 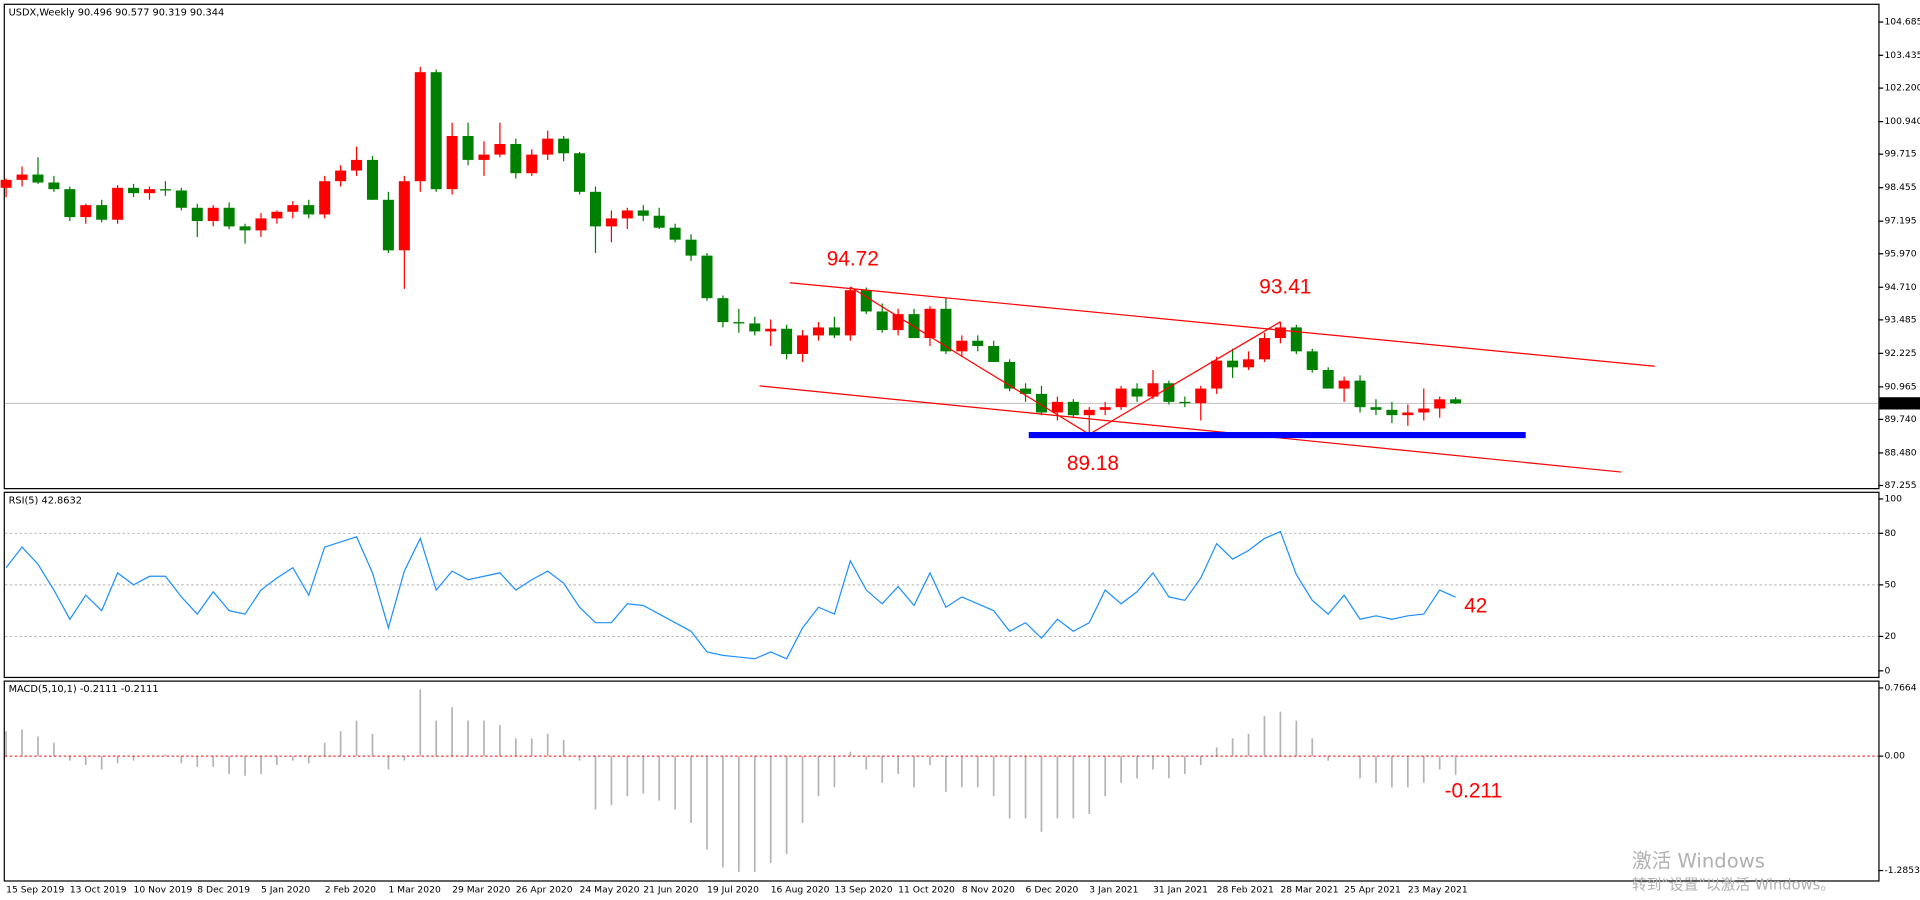 I want to click on x-tick-label: 11 Oct 2020, so click(x=926, y=890).